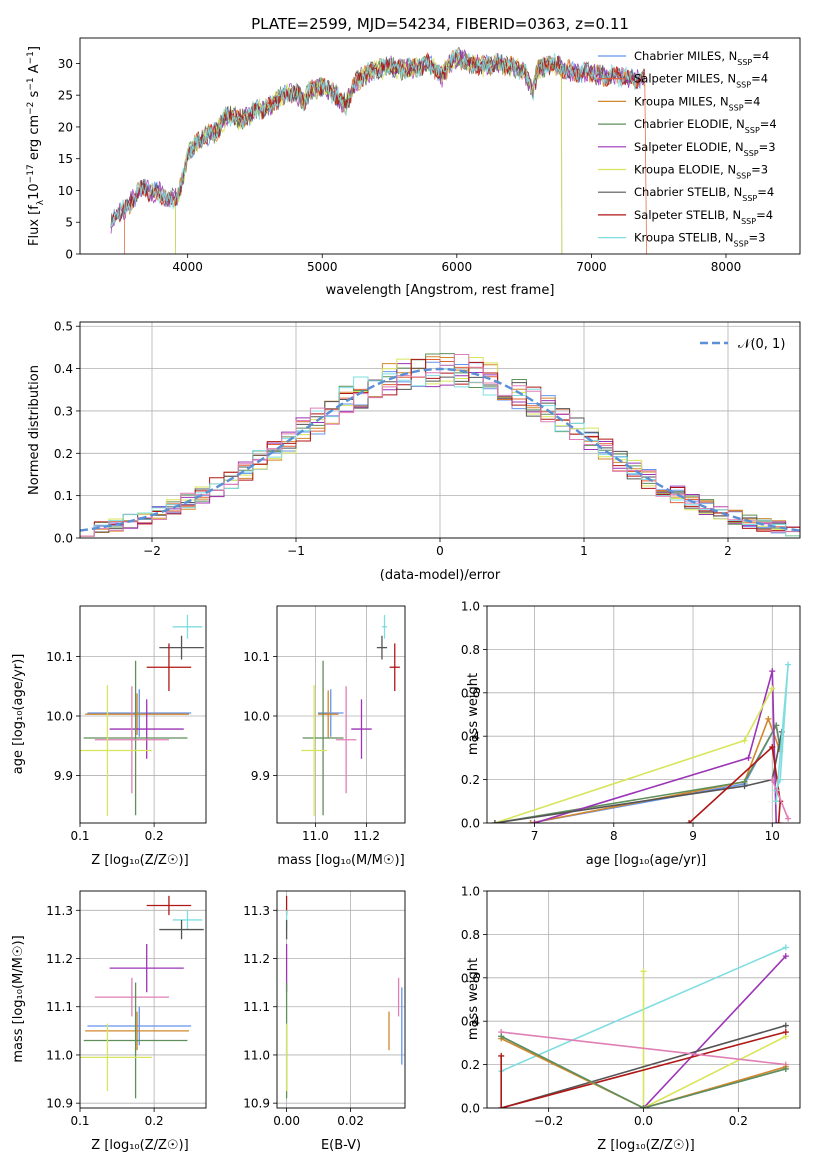 Image resolution: width=819 pixels, height=1170 pixels. I want to click on weight-line-kroupa_elodie, so click(714, 1039).